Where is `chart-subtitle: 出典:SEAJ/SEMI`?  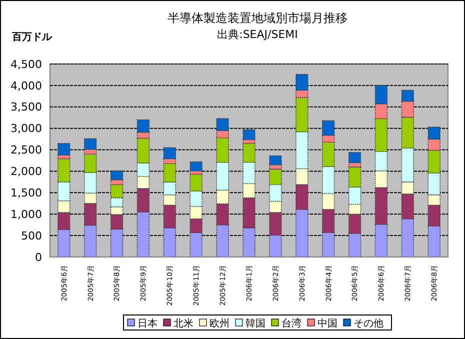 chart-subtitle: 出典:SEAJ/SEMI is located at coordinates (257, 34).